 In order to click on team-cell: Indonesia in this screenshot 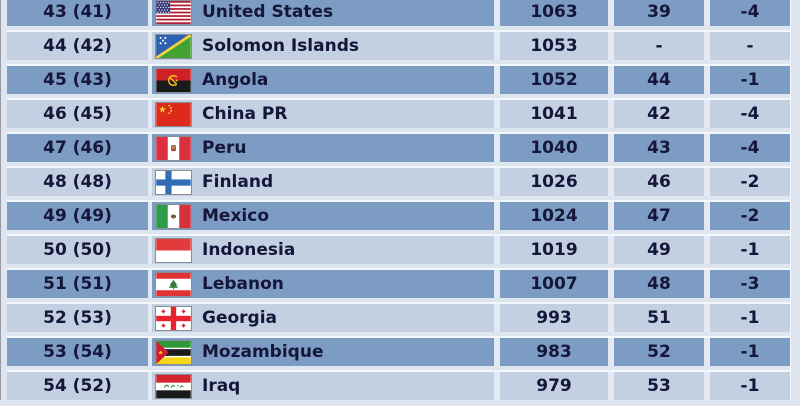, I will do `click(321, 250)`.